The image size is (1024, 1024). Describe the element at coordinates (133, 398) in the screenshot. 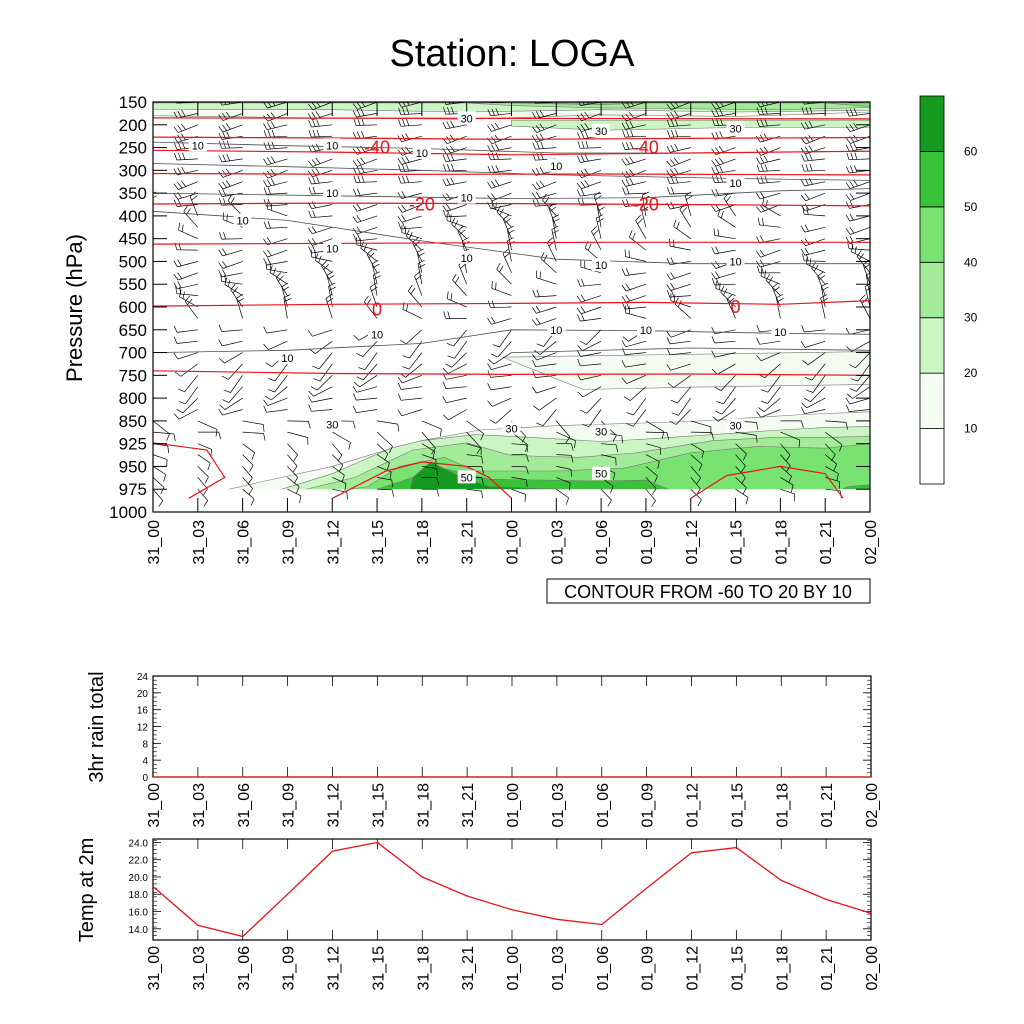

I see `pressure-tick-label: 800` at that location.